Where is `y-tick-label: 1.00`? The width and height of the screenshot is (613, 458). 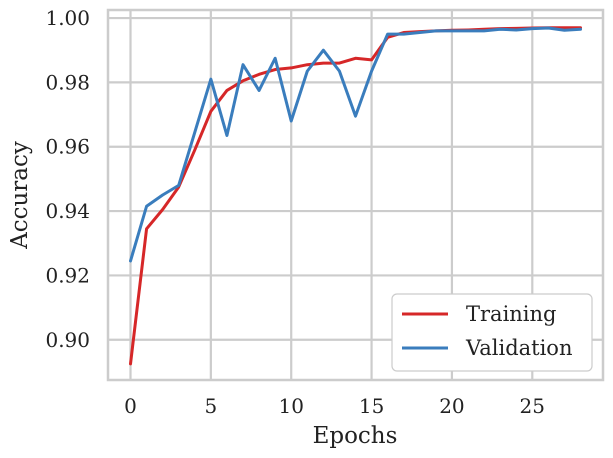
y-tick-label: 1.00 is located at coordinates (67, 18).